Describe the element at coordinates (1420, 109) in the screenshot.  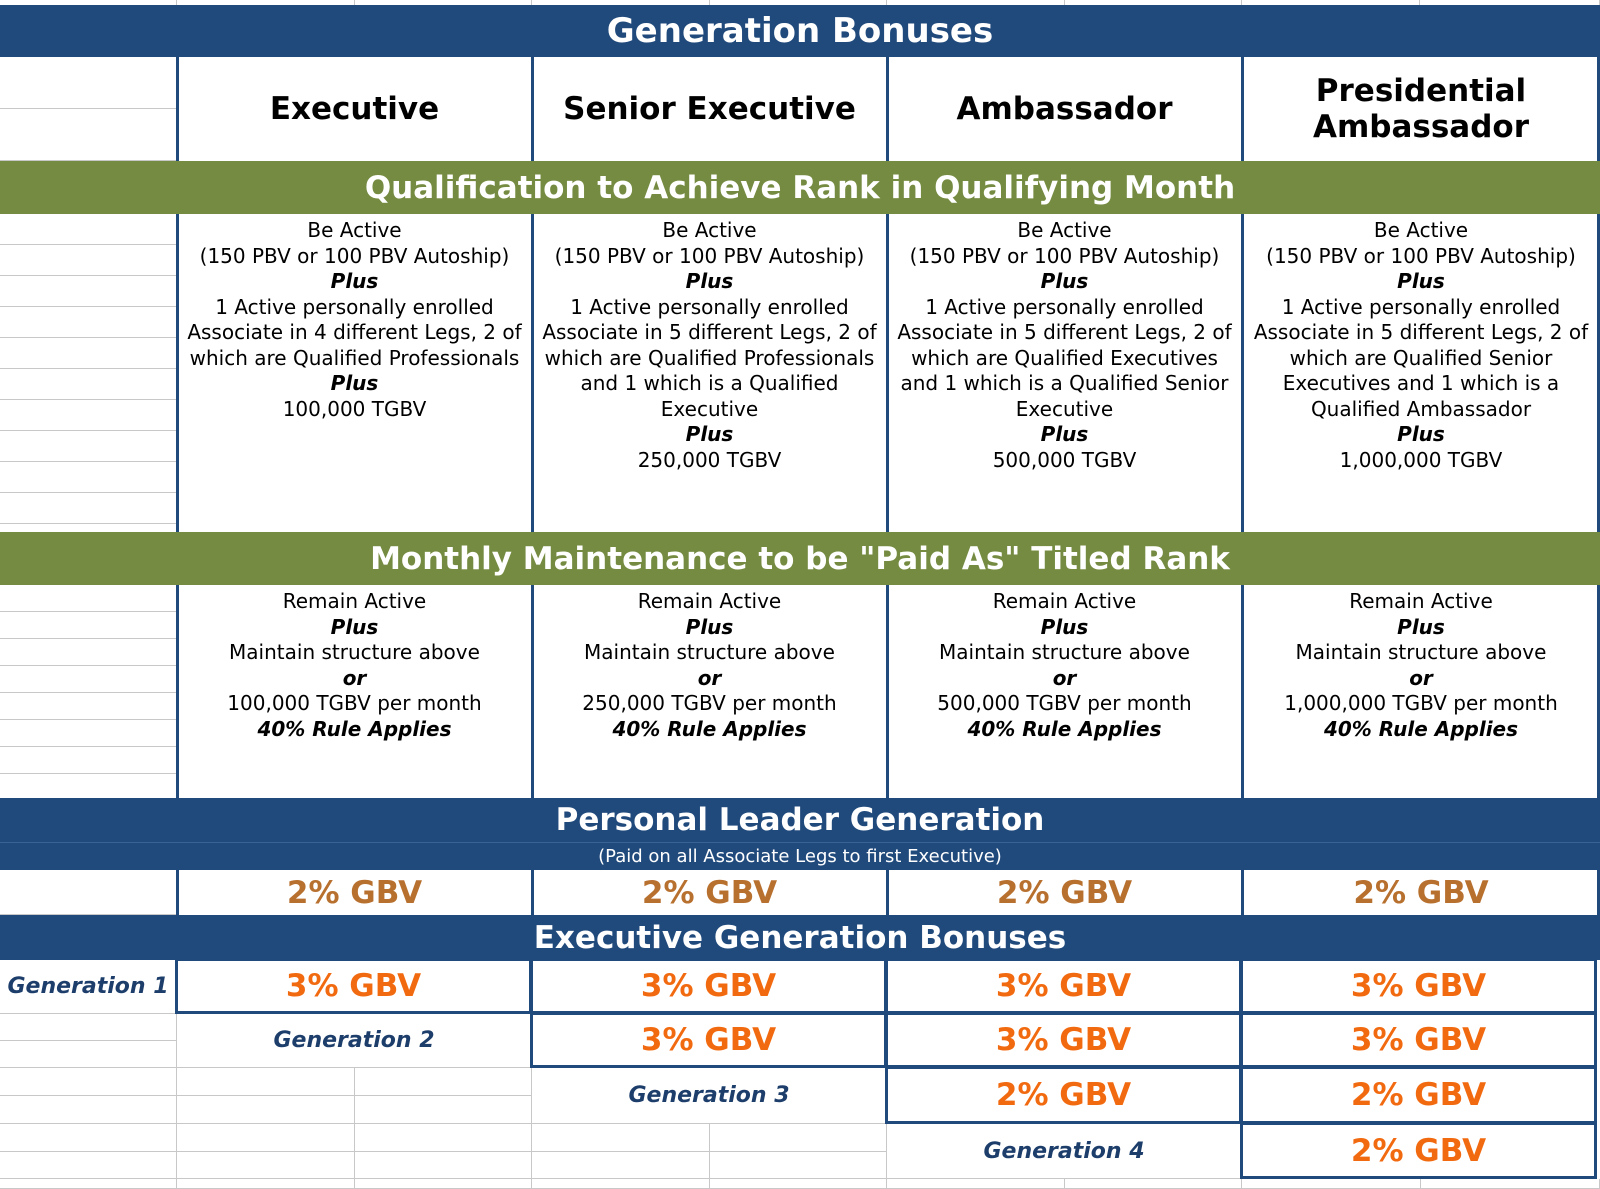
I see `rank-label: Presidential Ambassador` at that location.